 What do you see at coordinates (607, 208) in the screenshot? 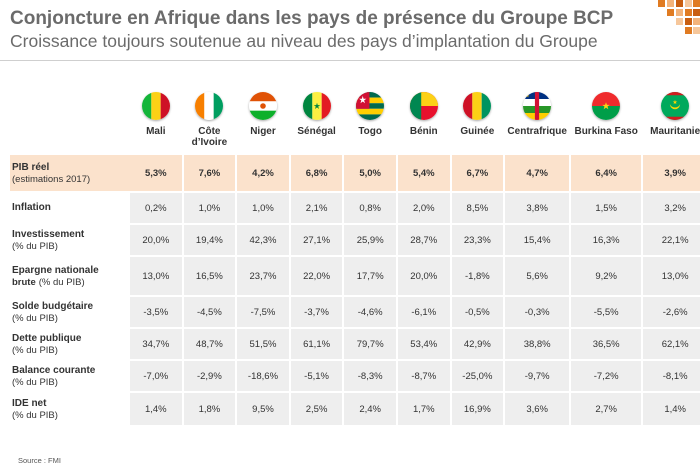
I see `table-cell: 1,5%` at bounding box center [607, 208].